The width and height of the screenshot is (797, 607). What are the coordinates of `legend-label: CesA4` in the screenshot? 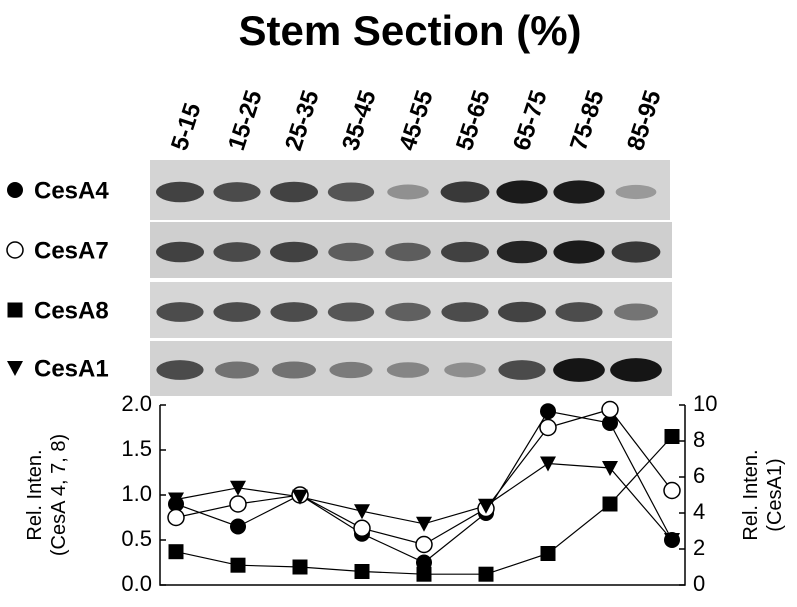 It's located at (71, 190).